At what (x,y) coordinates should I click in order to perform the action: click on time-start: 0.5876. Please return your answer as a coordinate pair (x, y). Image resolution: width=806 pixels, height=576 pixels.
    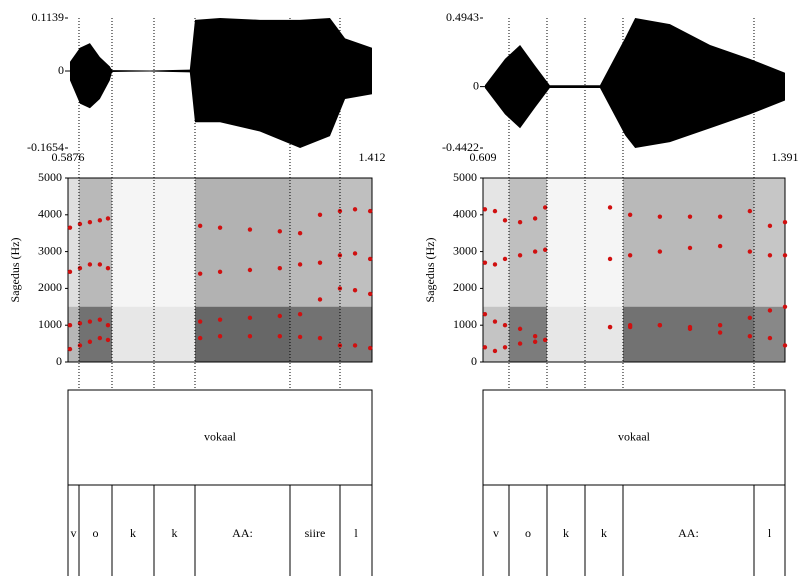
    Looking at the image, I should click on (68, 157).